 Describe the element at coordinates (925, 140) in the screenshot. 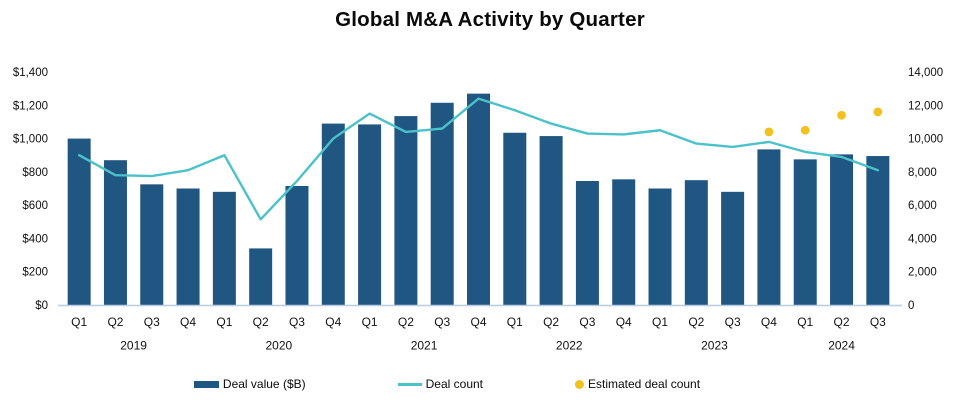

I see `right-axis-tick: 10,000` at that location.